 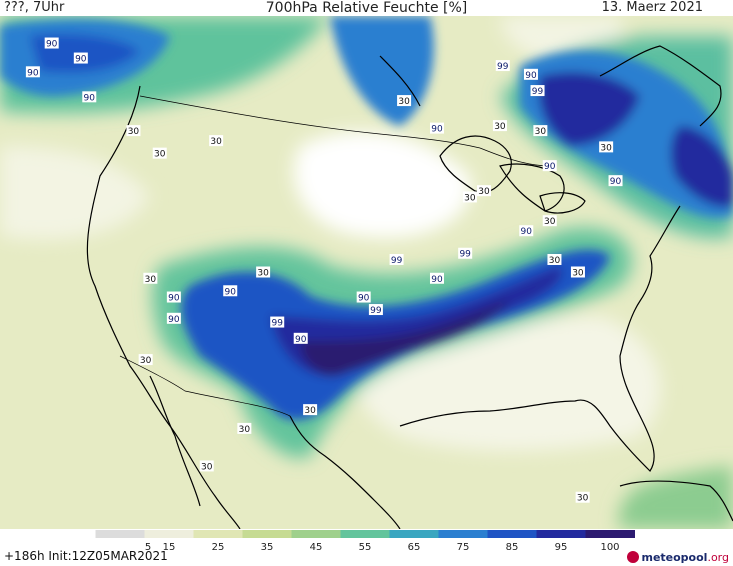 What do you see at coordinates (561, 547) in the screenshot?
I see `colorbar-tick-label: 95` at bounding box center [561, 547].